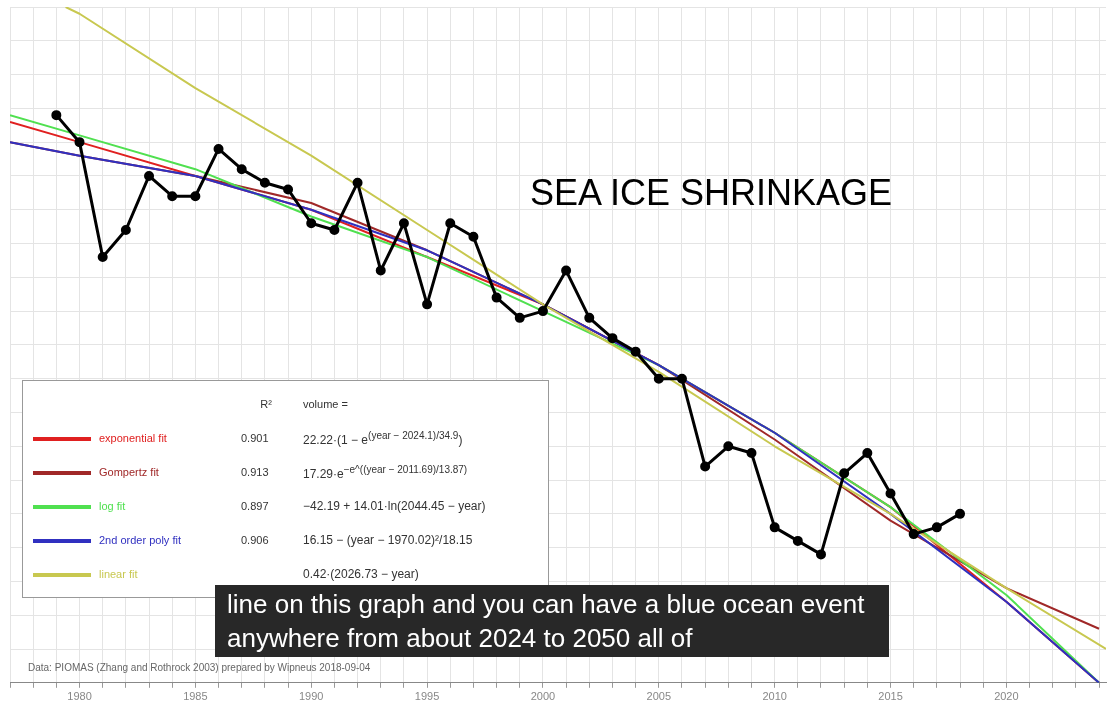 This screenshot has width=1113, height=711. I want to click on annotation: 17.29·e$^{−e^((year − 2011.69)/13.87)}$, so click(385, 472).